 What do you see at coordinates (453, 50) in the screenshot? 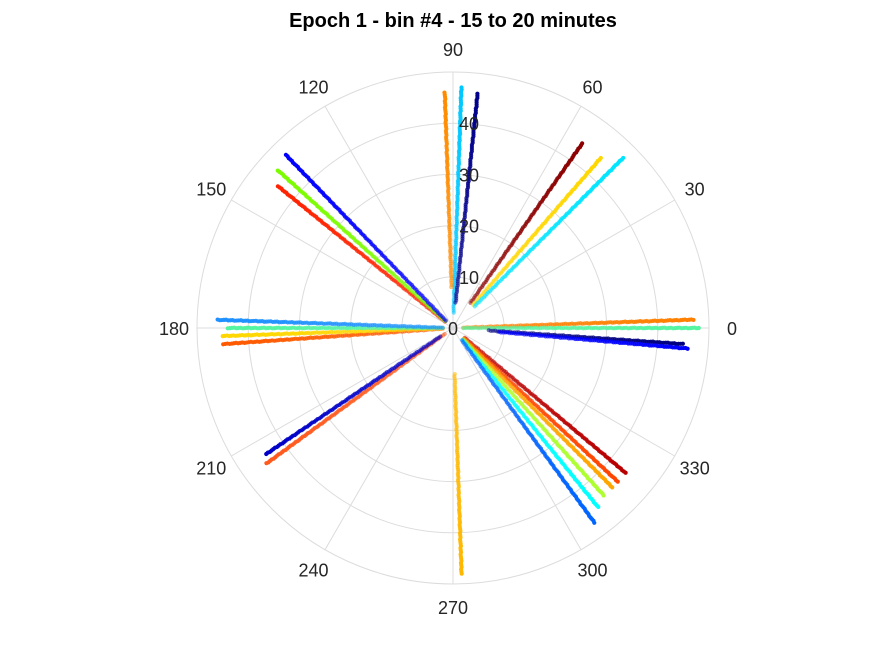
I see `theta-tick-label: 90` at bounding box center [453, 50].